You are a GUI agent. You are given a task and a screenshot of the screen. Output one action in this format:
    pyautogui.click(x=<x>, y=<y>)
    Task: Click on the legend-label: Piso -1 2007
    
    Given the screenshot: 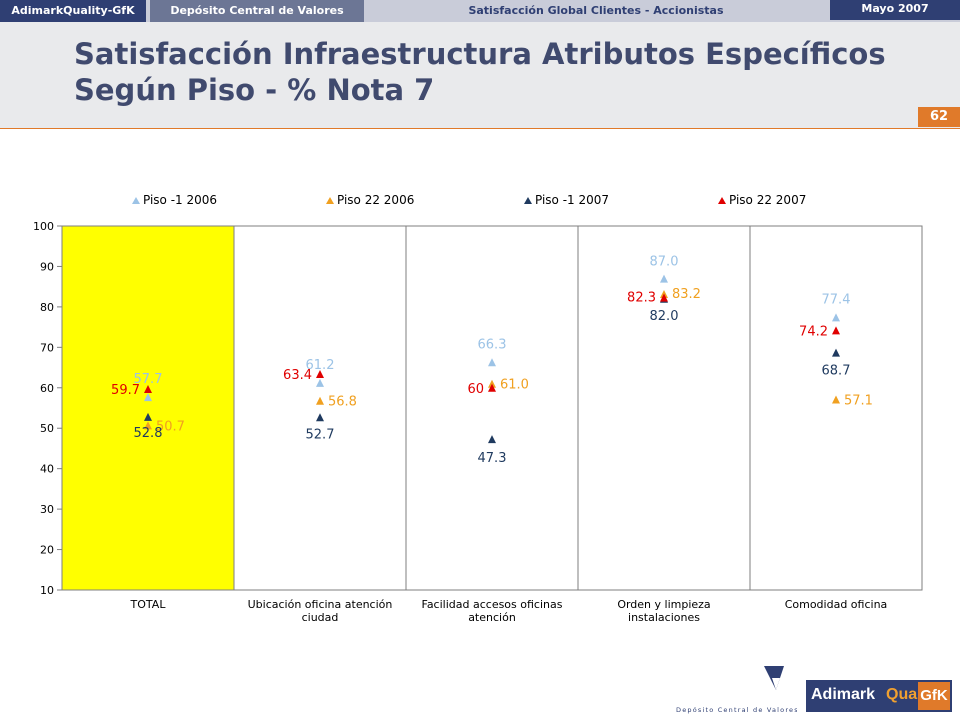 What is the action you would take?
    pyautogui.click(x=572, y=200)
    